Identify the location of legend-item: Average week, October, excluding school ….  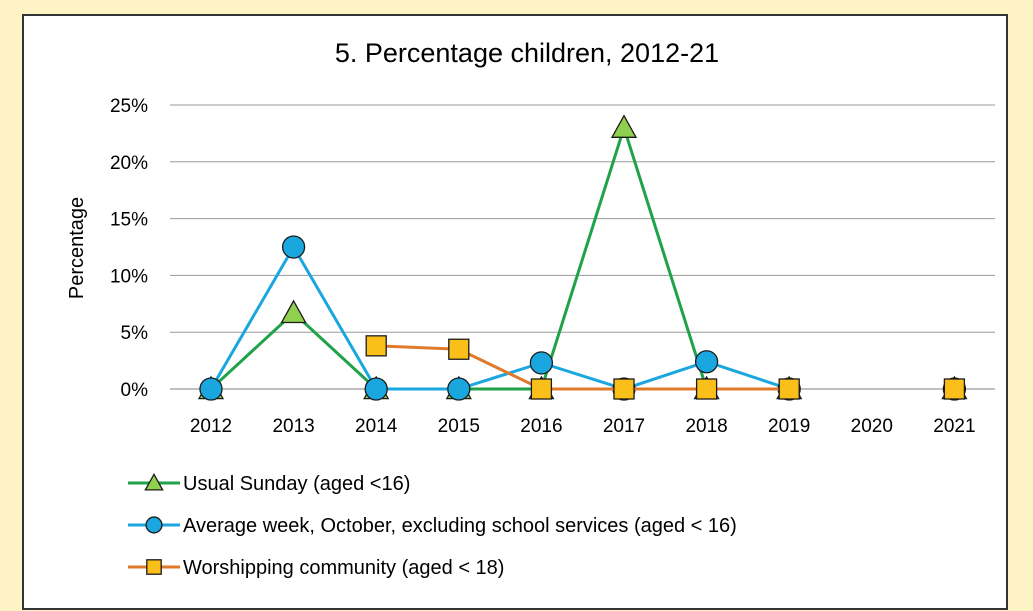
(432, 526).